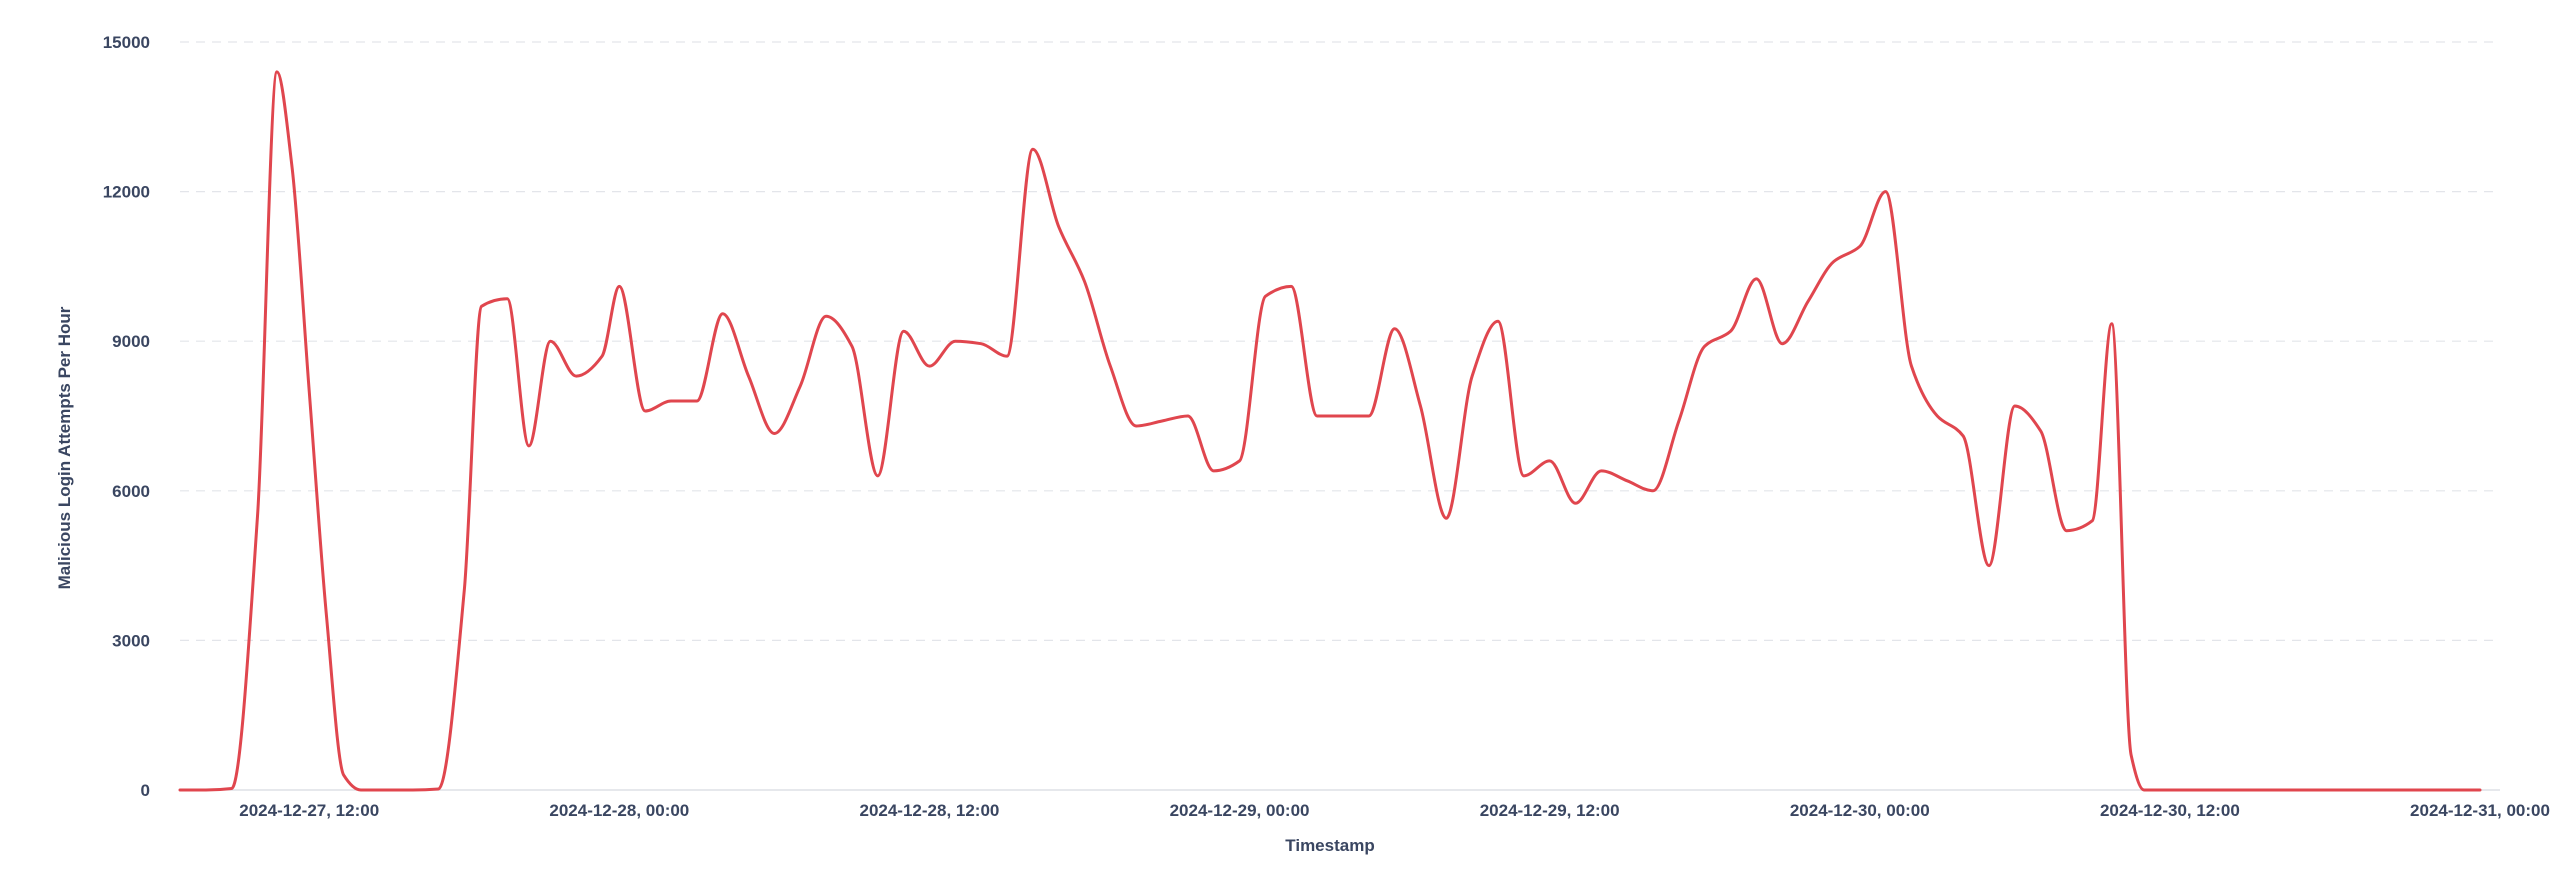 The width and height of the screenshot is (2560, 876). Describe the element at coordinates (1860, 810) in the screenshot. I see `x-tick-label: 2024-12-30, 00:00` at that location.